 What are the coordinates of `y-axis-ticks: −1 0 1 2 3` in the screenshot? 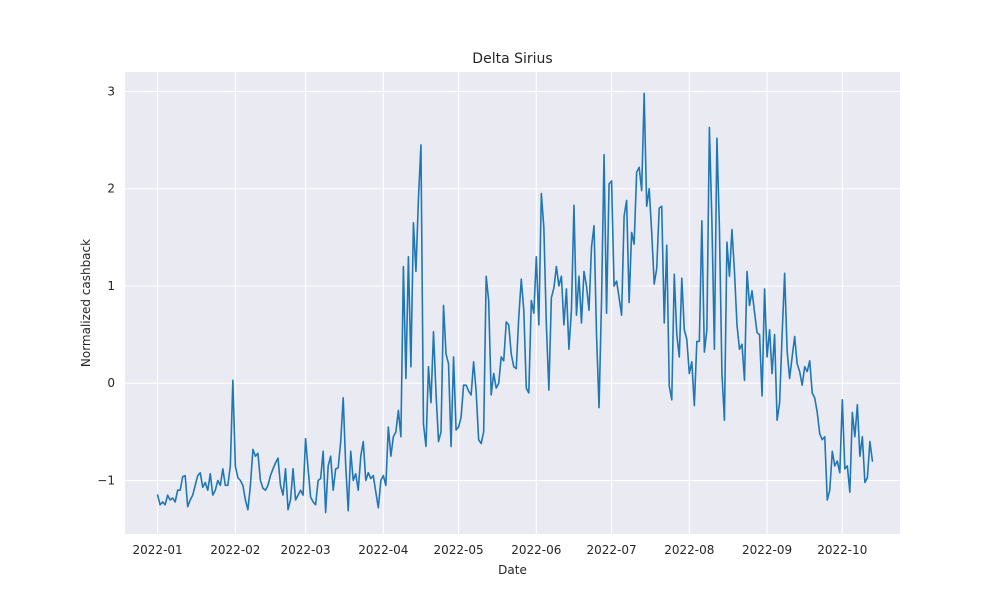 It's located at (106, 285).